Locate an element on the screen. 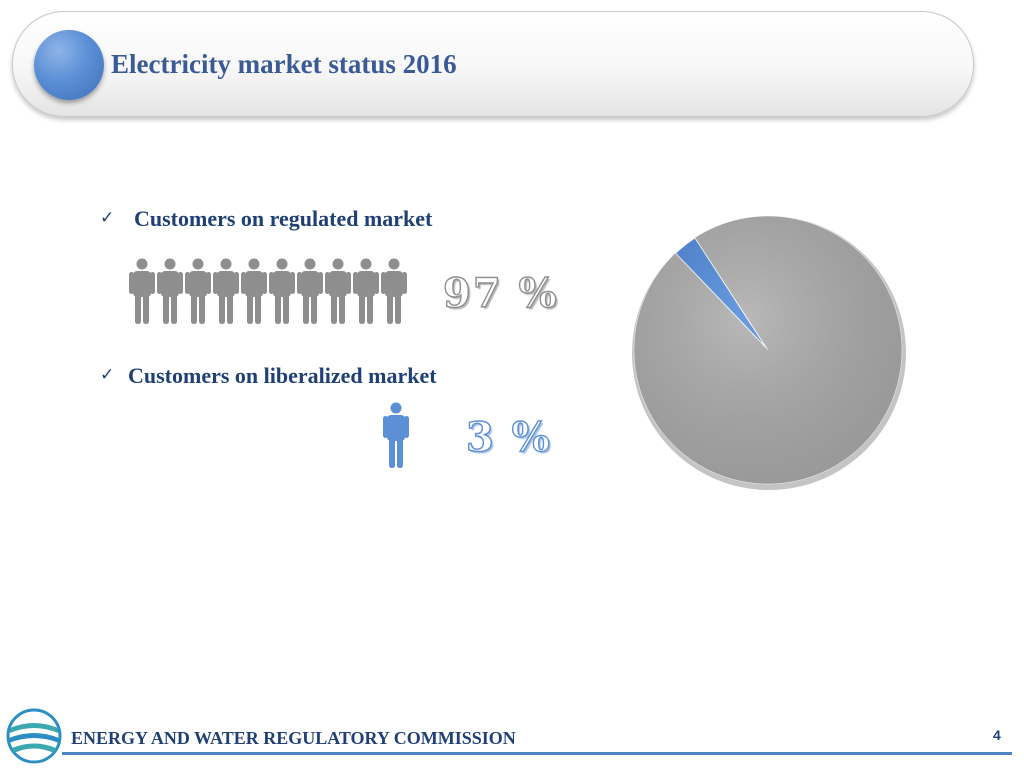 The height and width of the screenshot is (768, 1024). pie-shading is located at coordinates (768, 350).